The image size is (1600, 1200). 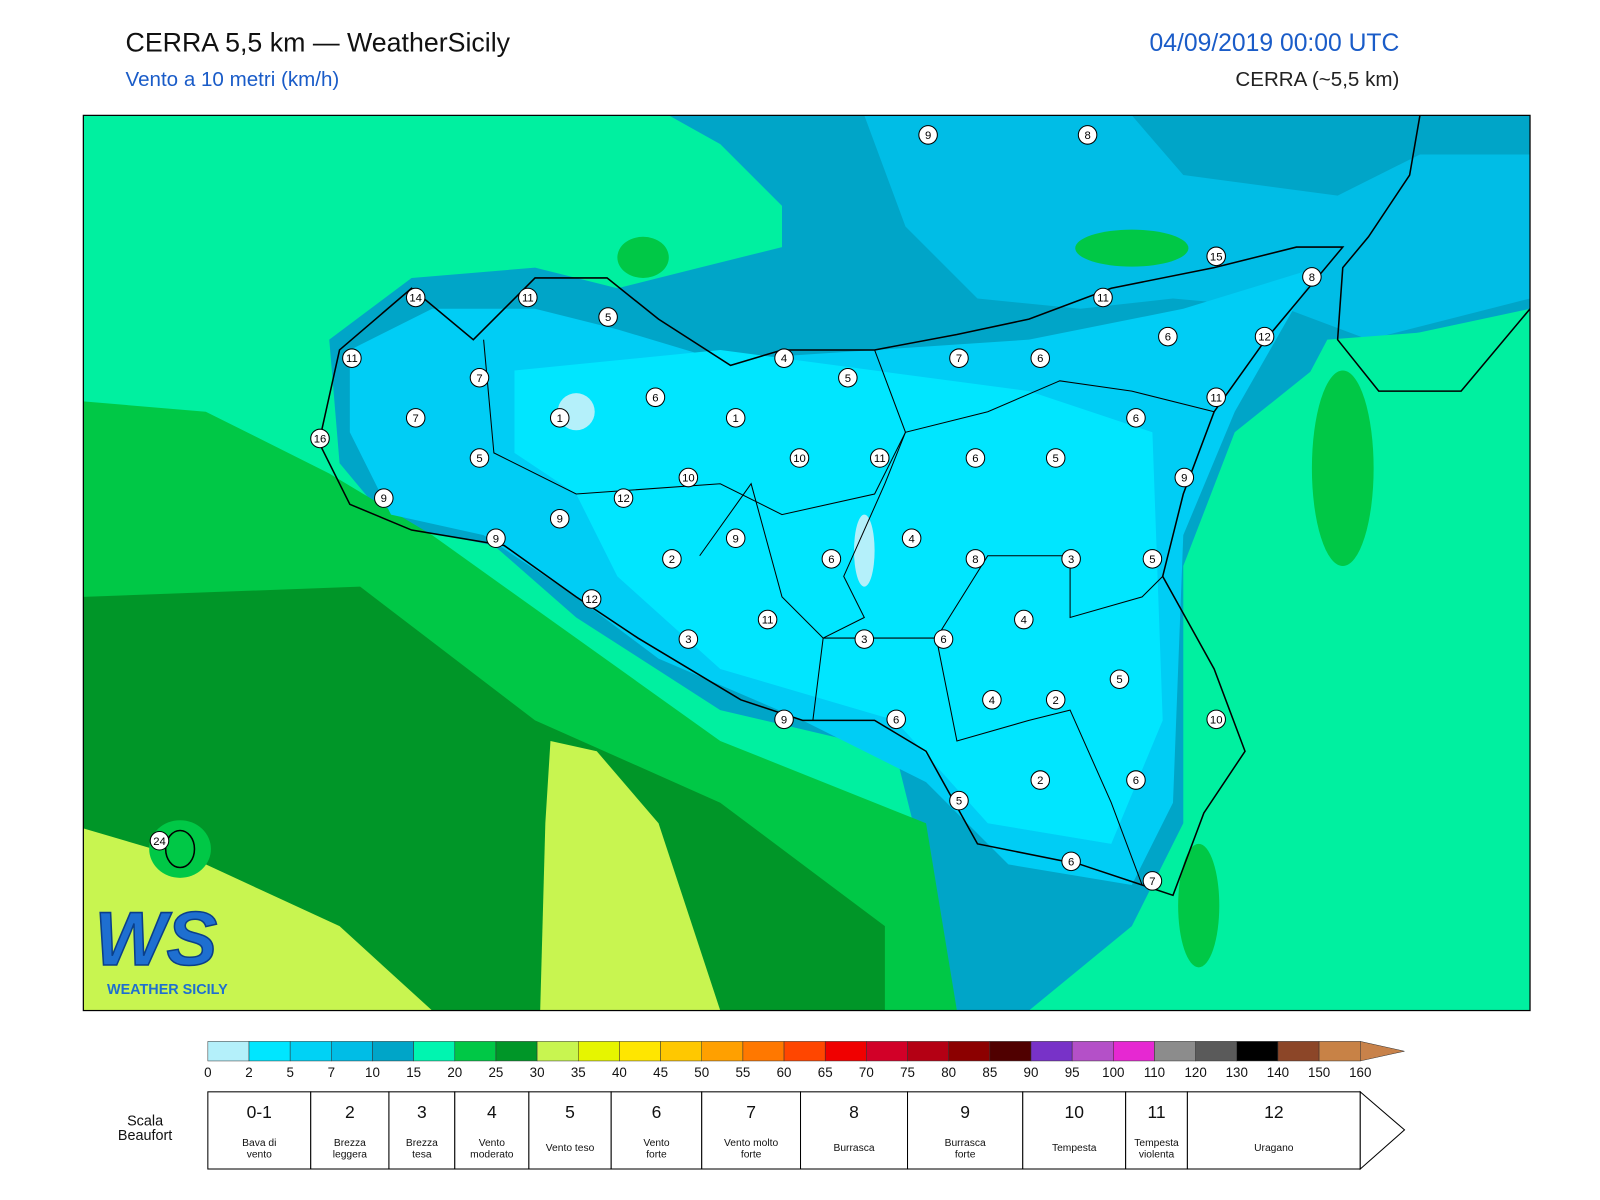 I want to click on station-value: 8, so click(x=1312, y=278).